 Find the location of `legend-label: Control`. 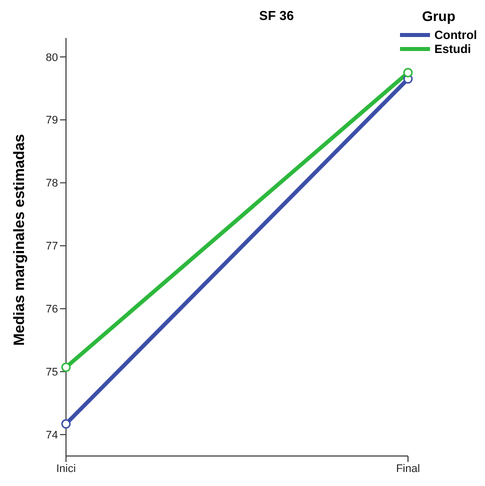

legend-label: Control is located at coordinates (455, 35).